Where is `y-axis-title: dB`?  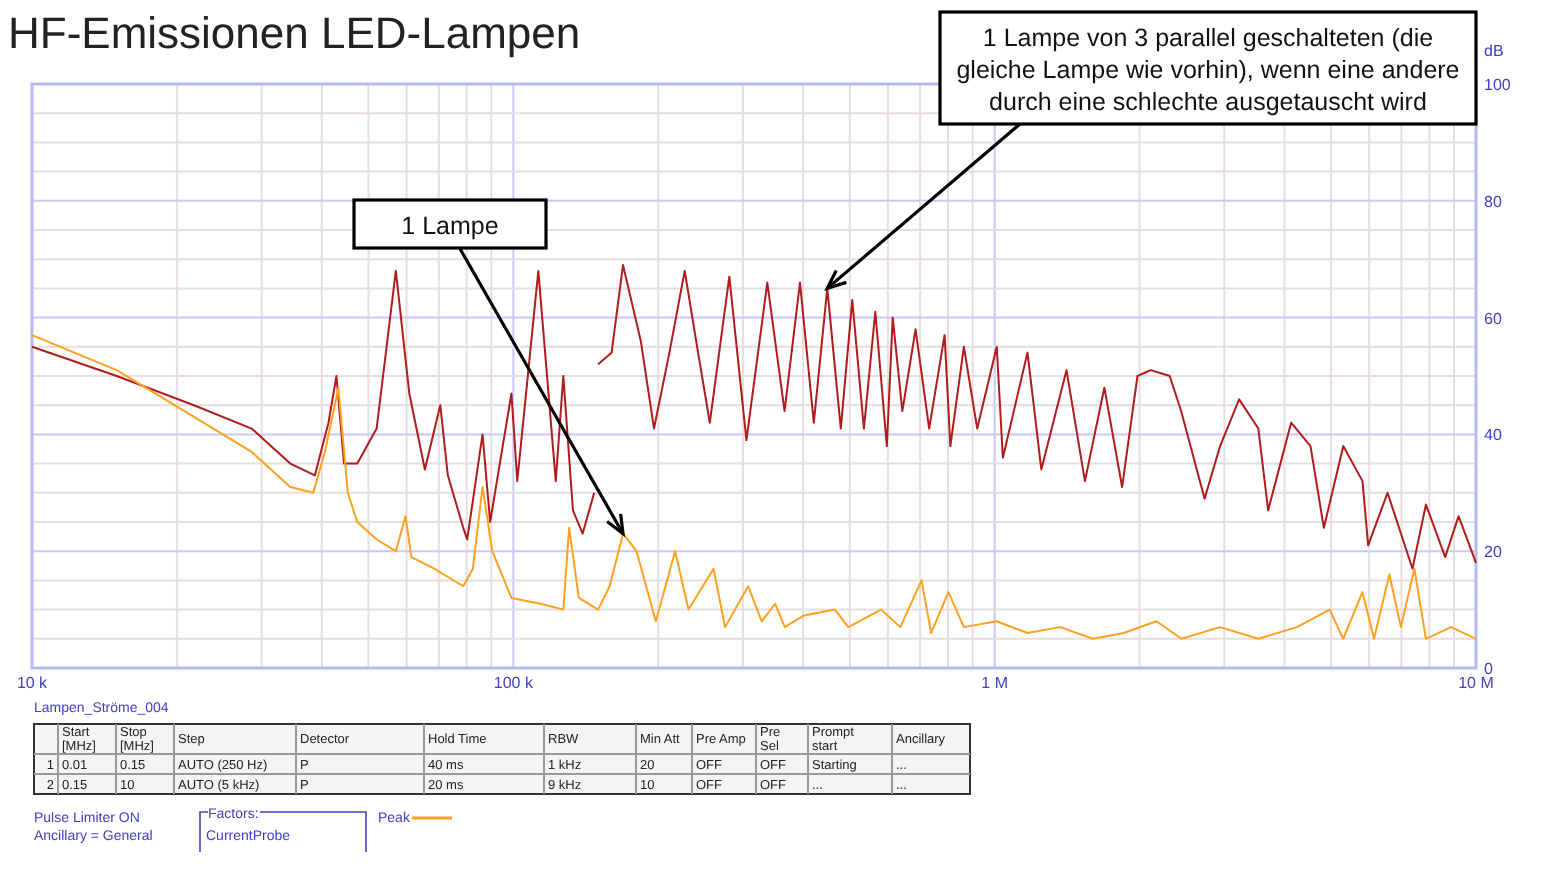 y-axis-title: dB is located at coordinates (1494, 51).